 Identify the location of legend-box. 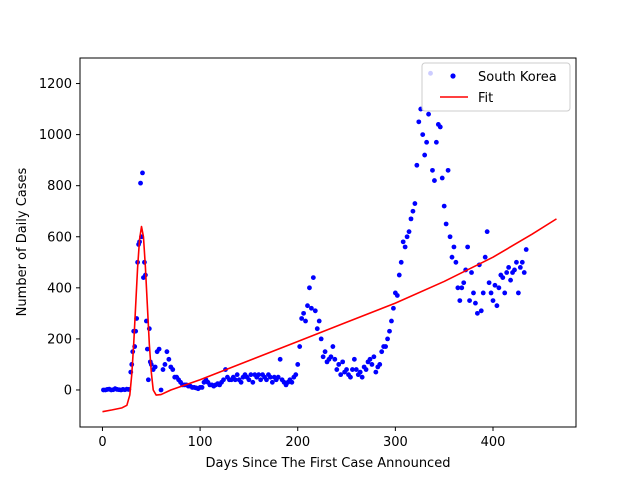
(496, 87).